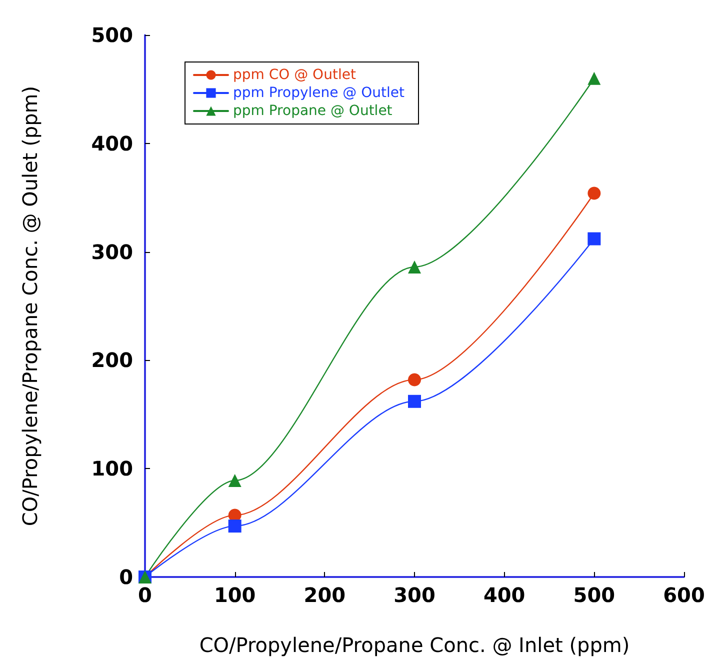  I want to click on y-tick-label: 0, so click(126, 577).